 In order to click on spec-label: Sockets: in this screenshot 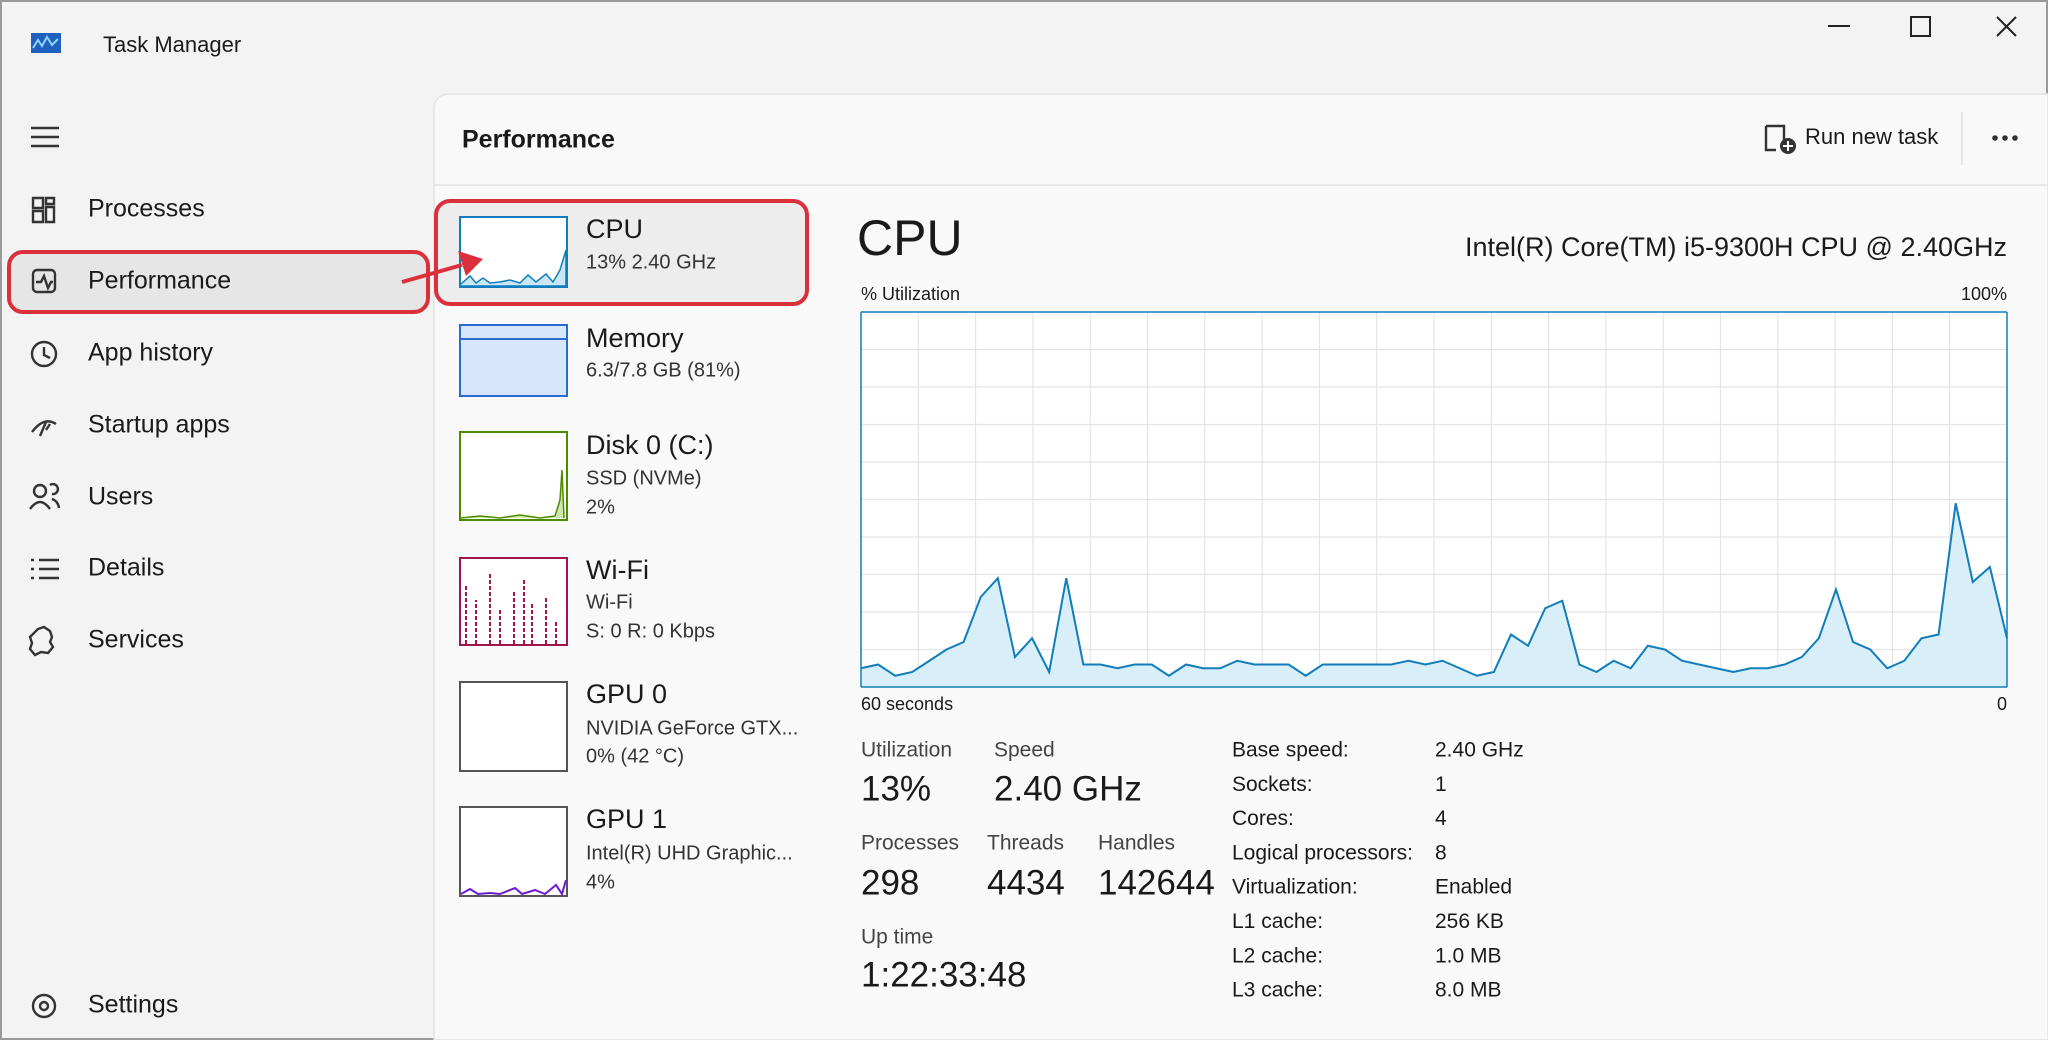, I will do `click(1272, 784)`.